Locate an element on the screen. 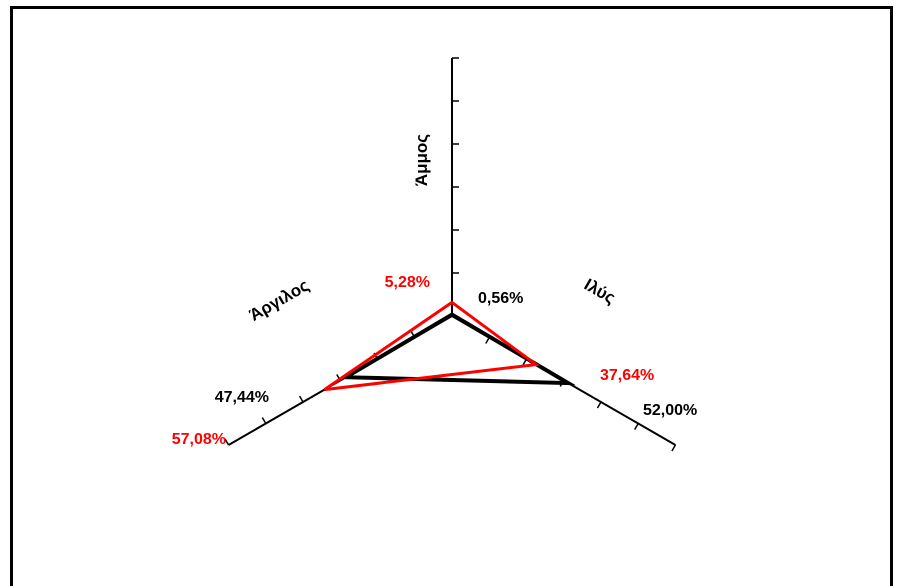 The image size is (906, 586). axis-label-clay: Άργιλος is located at coordinates (279, 300).